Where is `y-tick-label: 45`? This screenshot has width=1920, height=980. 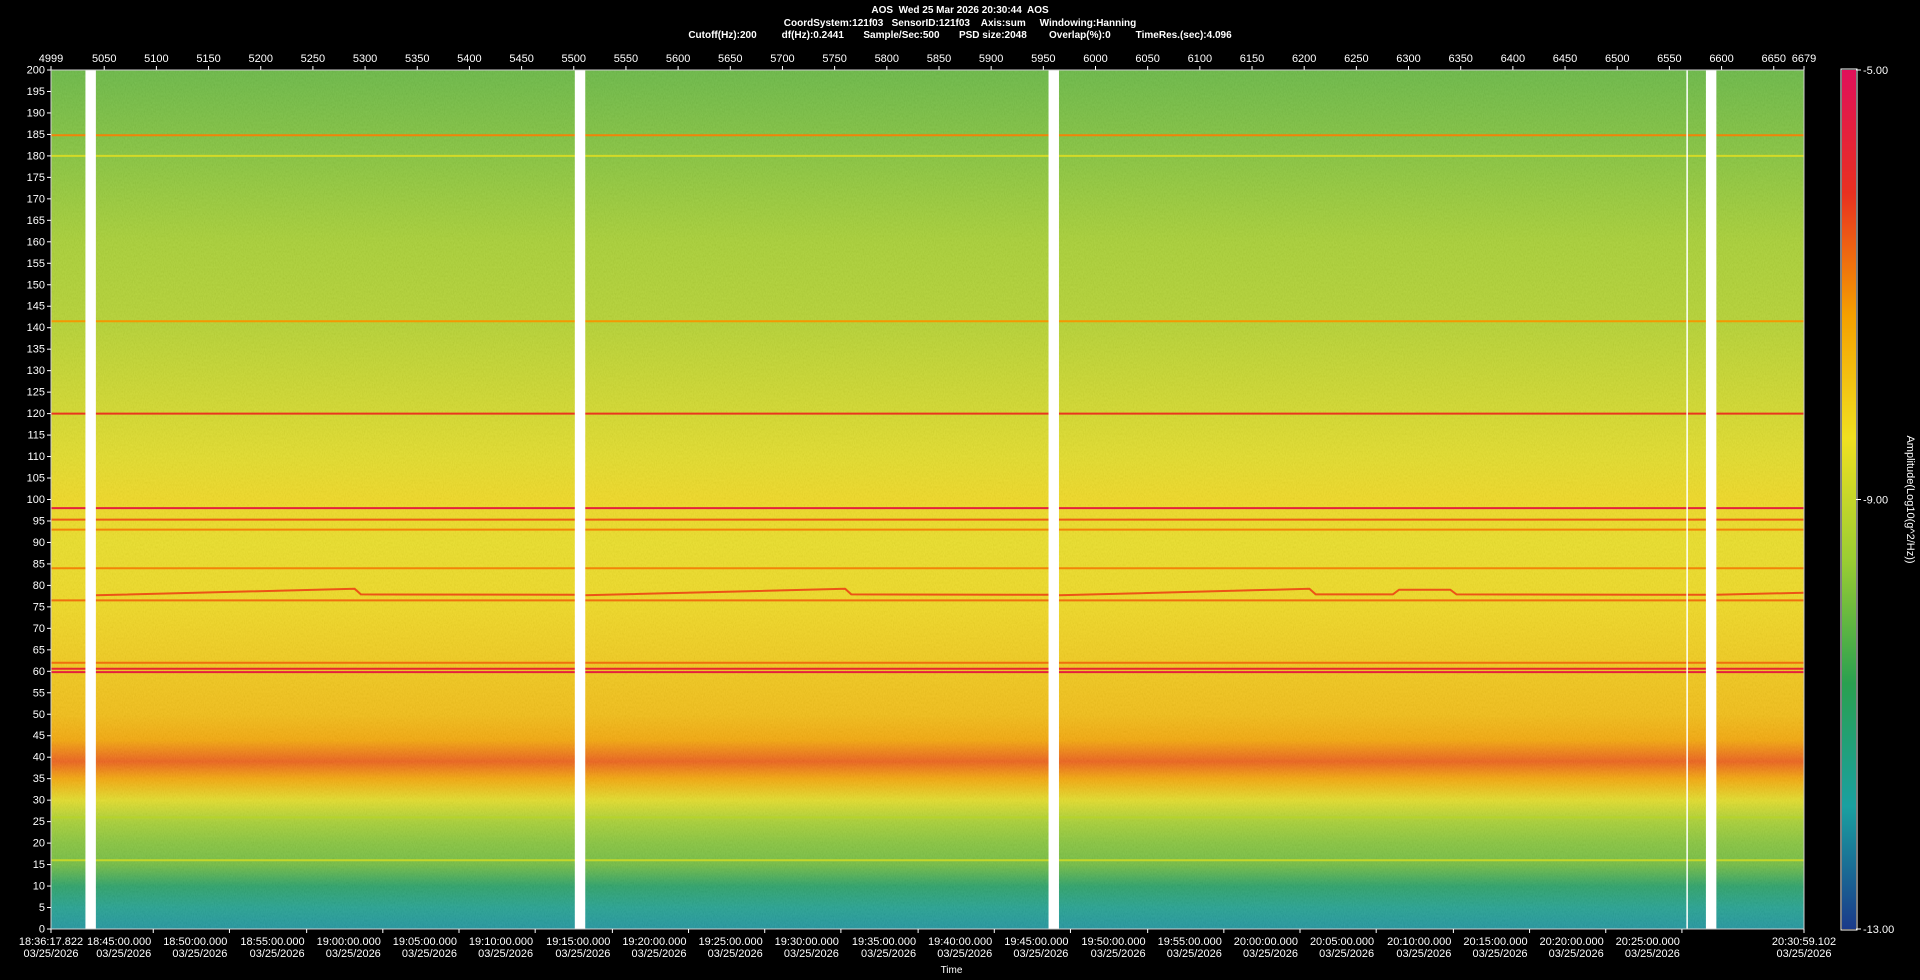 y-tick-label: 45 is located at coordinates (39, 736).